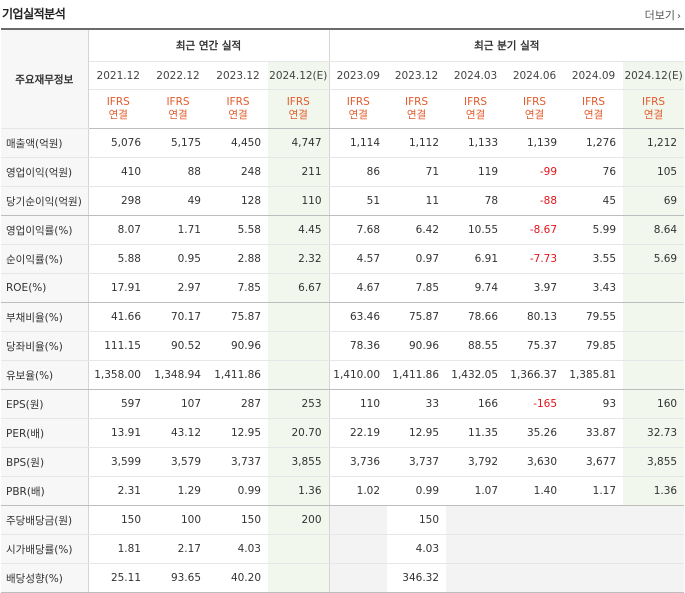  What do you see at coordinates (118, 578) in the screenshot?
I see `value-cell: 25.11` at bounding box center [118, 578].